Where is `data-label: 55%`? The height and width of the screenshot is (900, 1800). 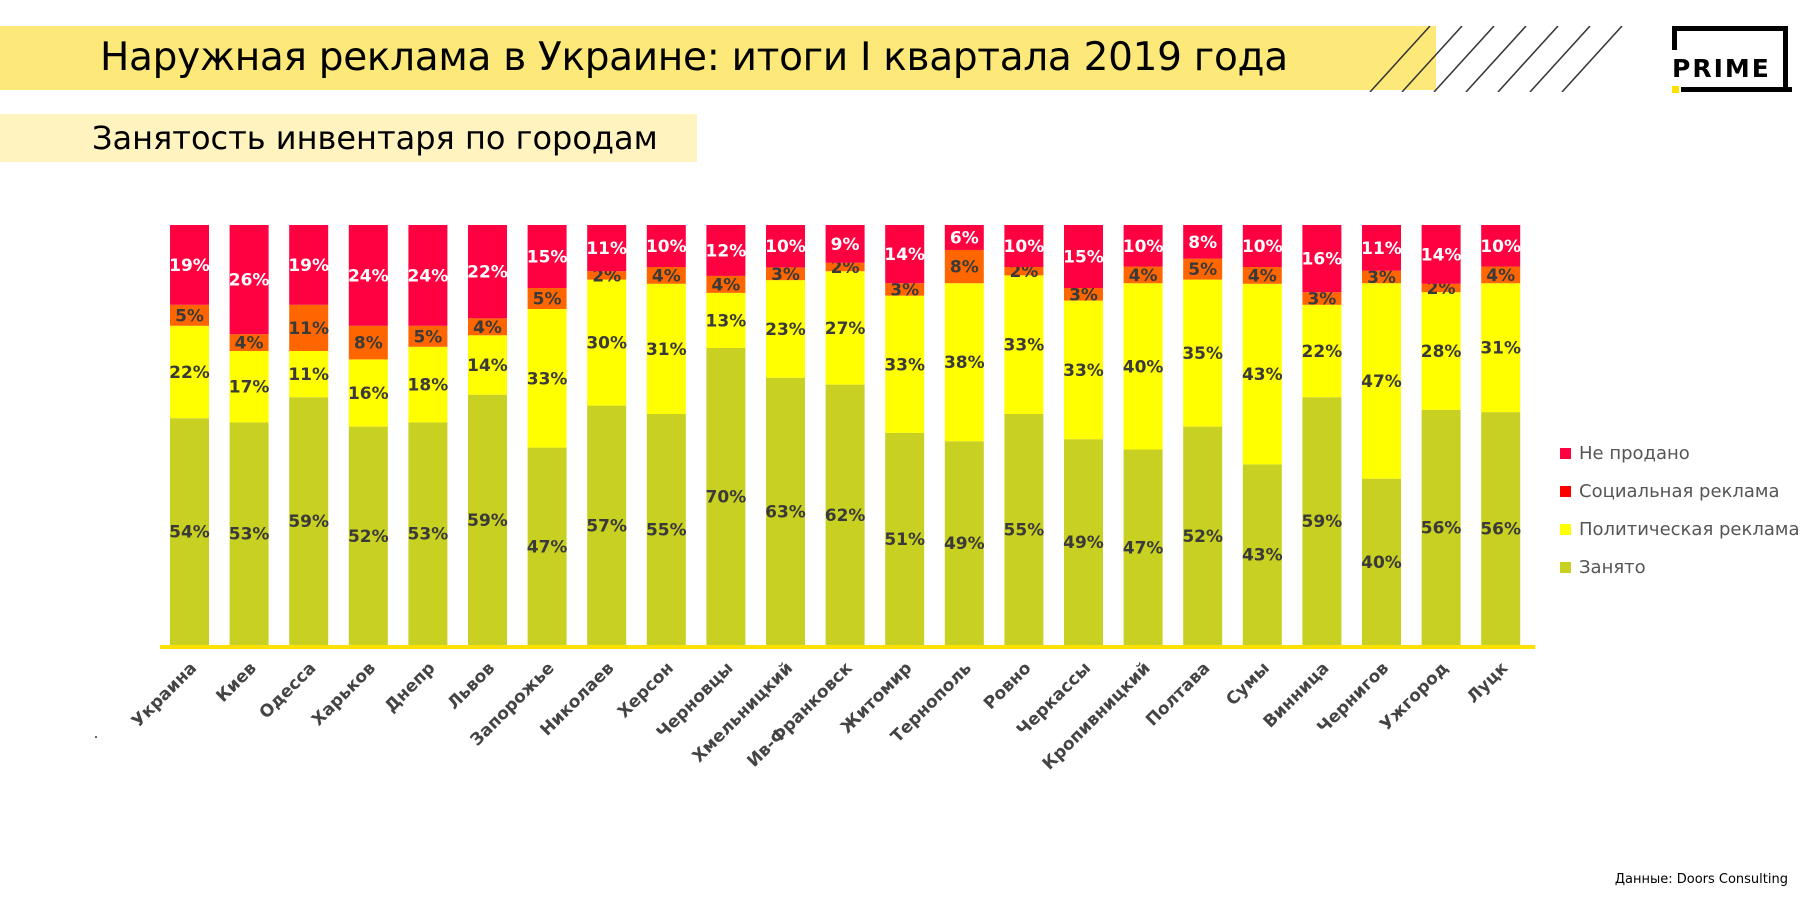 data-label: 55% is located at coordinates (666, 531).